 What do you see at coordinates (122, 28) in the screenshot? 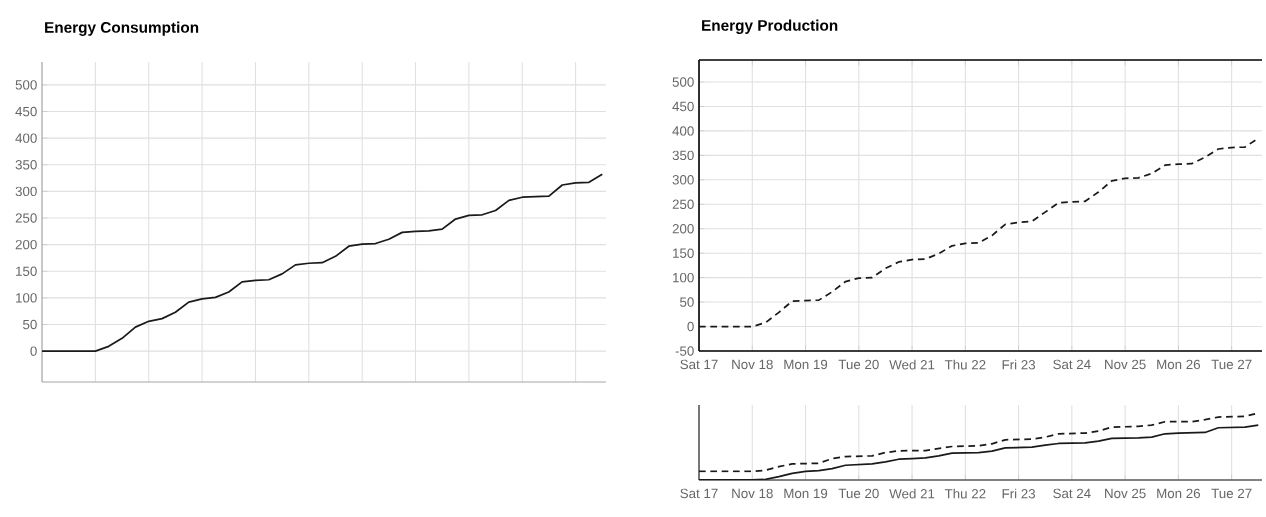
I see `chart-title: Energy Consumption` at bounding box center [122, 28].